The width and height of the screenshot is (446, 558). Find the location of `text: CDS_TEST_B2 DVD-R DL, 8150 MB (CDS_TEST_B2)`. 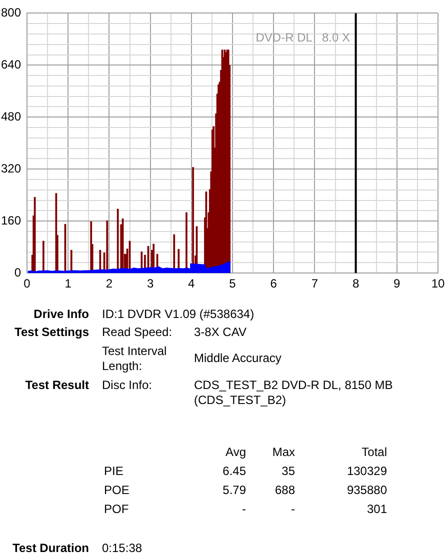

text: CDS_TEST_B2 DVD-R DL, 8150 MB (CDS_TEST_B2) is located at coordinates (294, 393).